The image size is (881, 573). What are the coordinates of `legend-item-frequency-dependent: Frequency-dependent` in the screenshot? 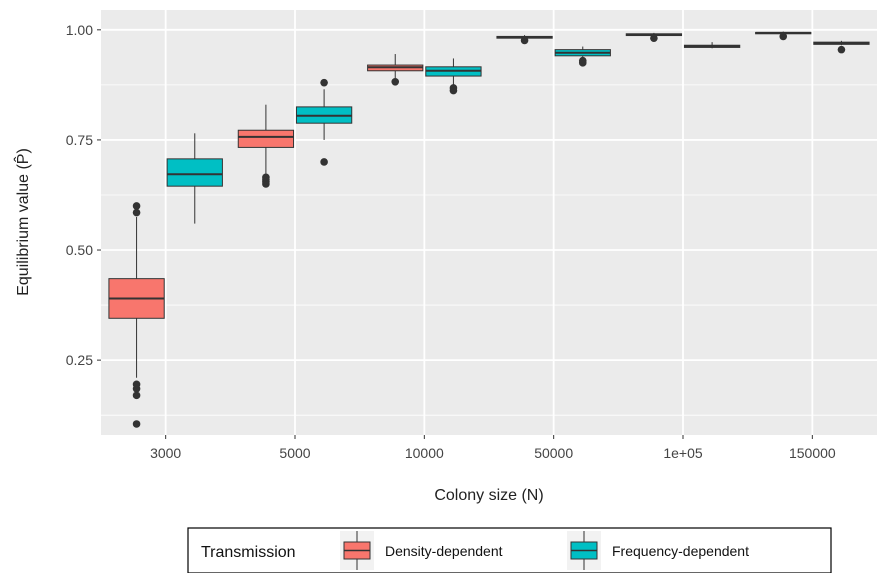 It's located at (658, 550).